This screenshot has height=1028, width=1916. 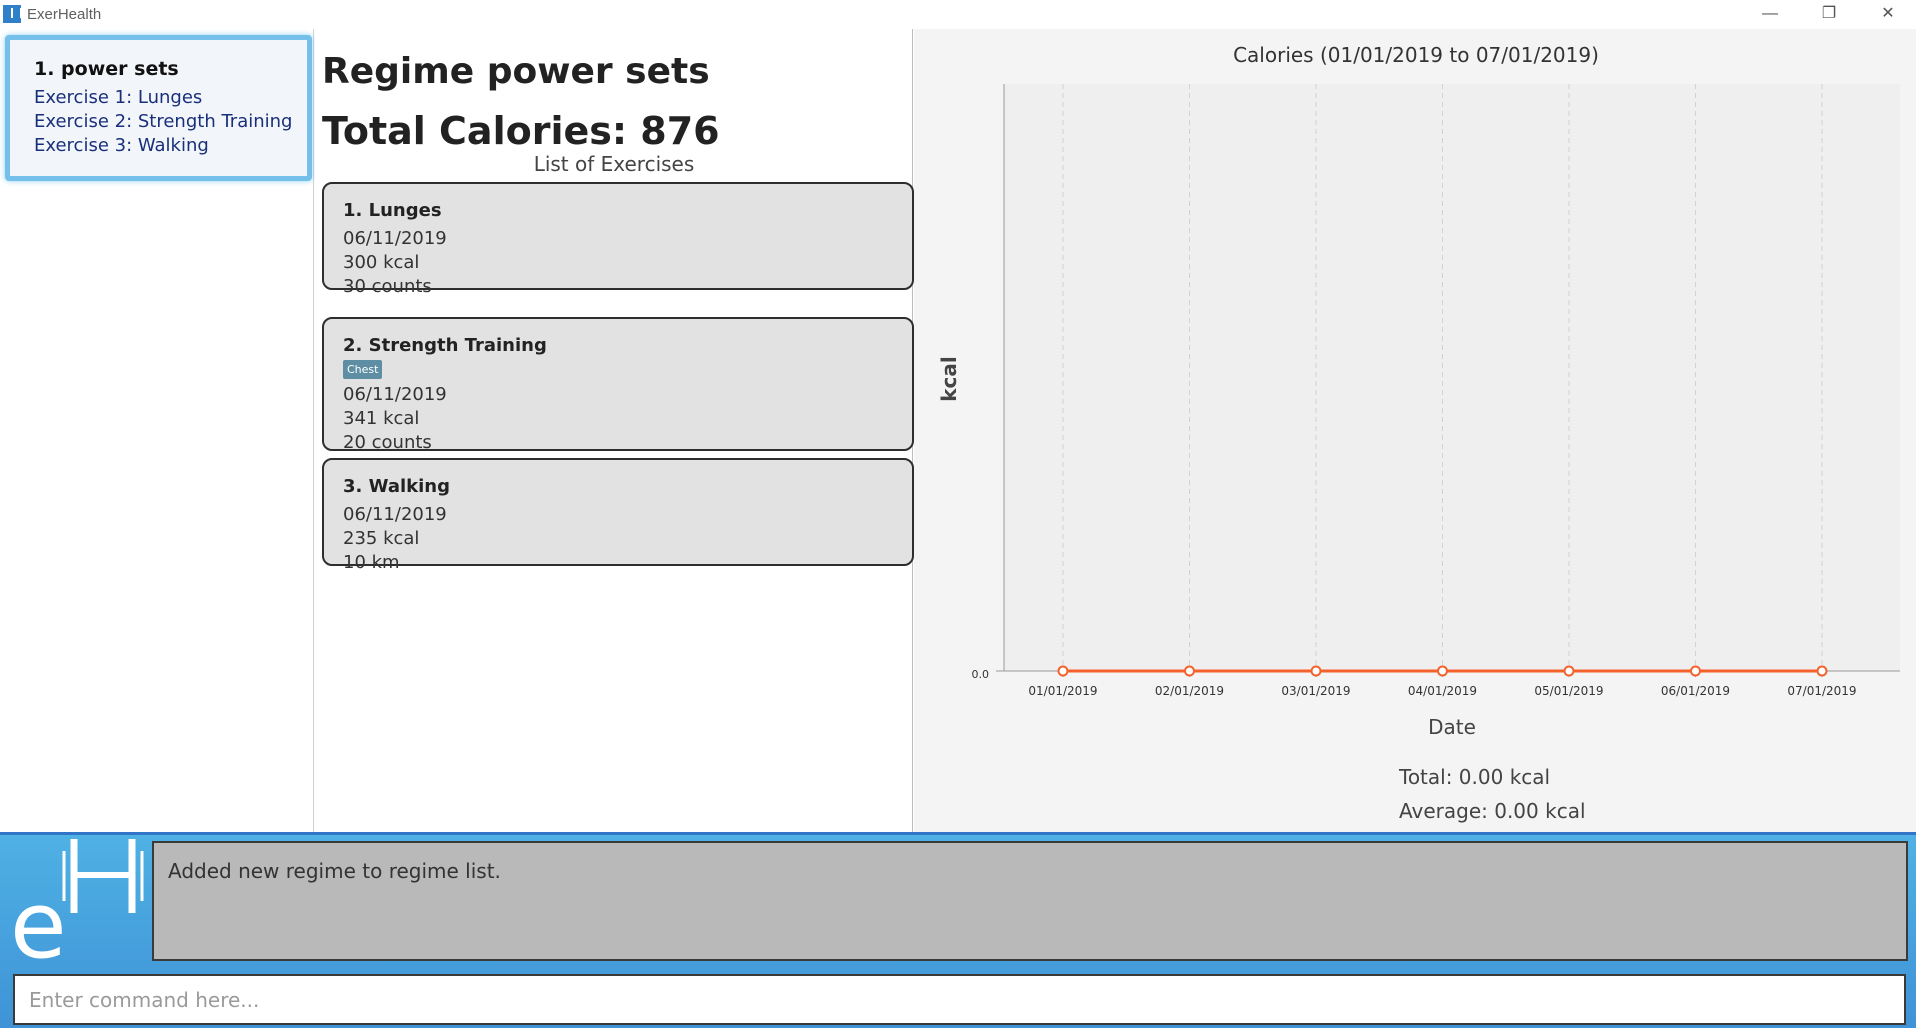 What do you see at coordinates (334, 871) in the screenshot?
I see `result-message: Added new regime to regime list.` at bounding box center [334, 871].